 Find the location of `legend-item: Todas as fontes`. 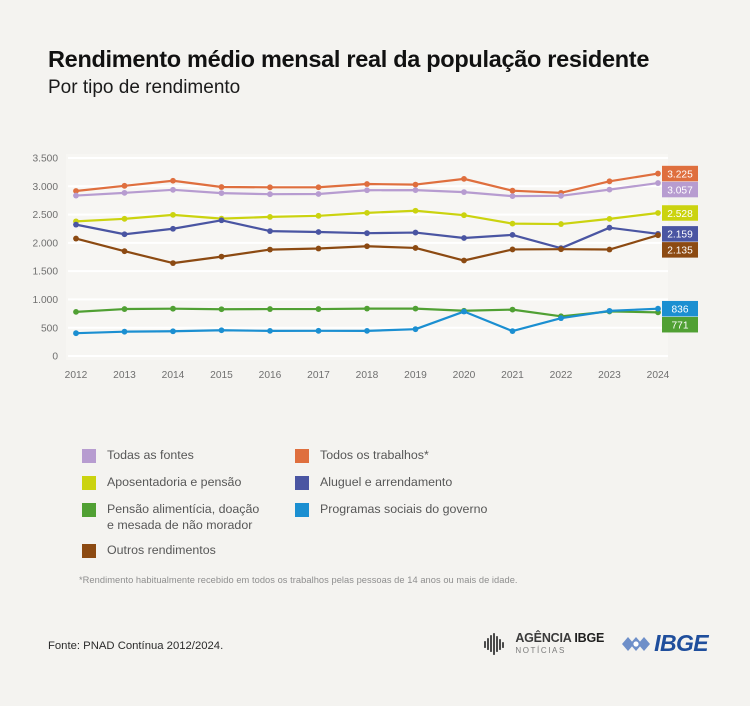

legend-item: Todas as fontes is located at coordinates (197, 457).